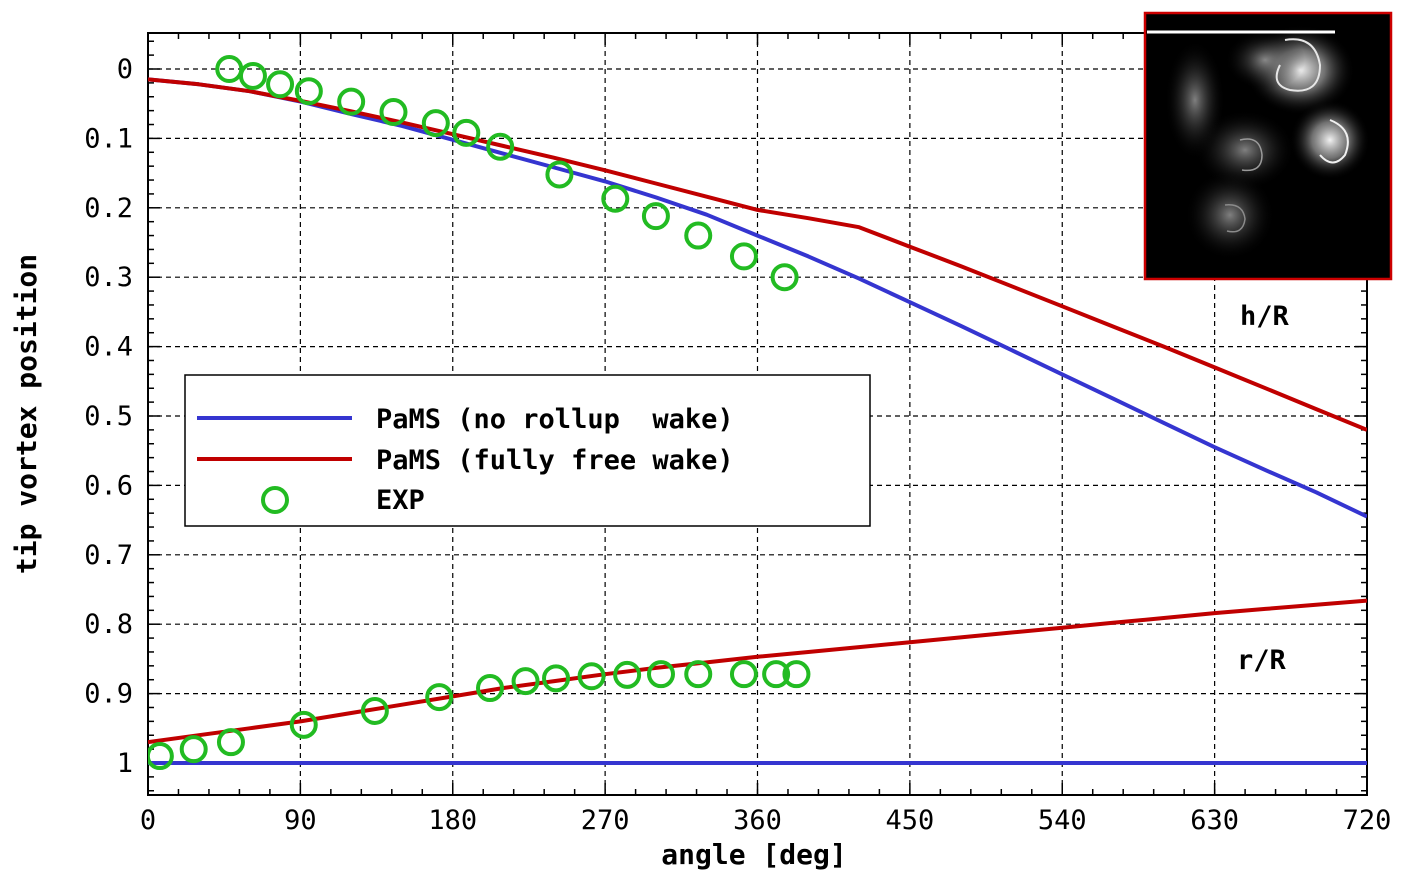  What do you see at coordinates (26, 414) in the screenshot?
I see `y-axis-label: tip vortex position` at bounding box center [26, 414].